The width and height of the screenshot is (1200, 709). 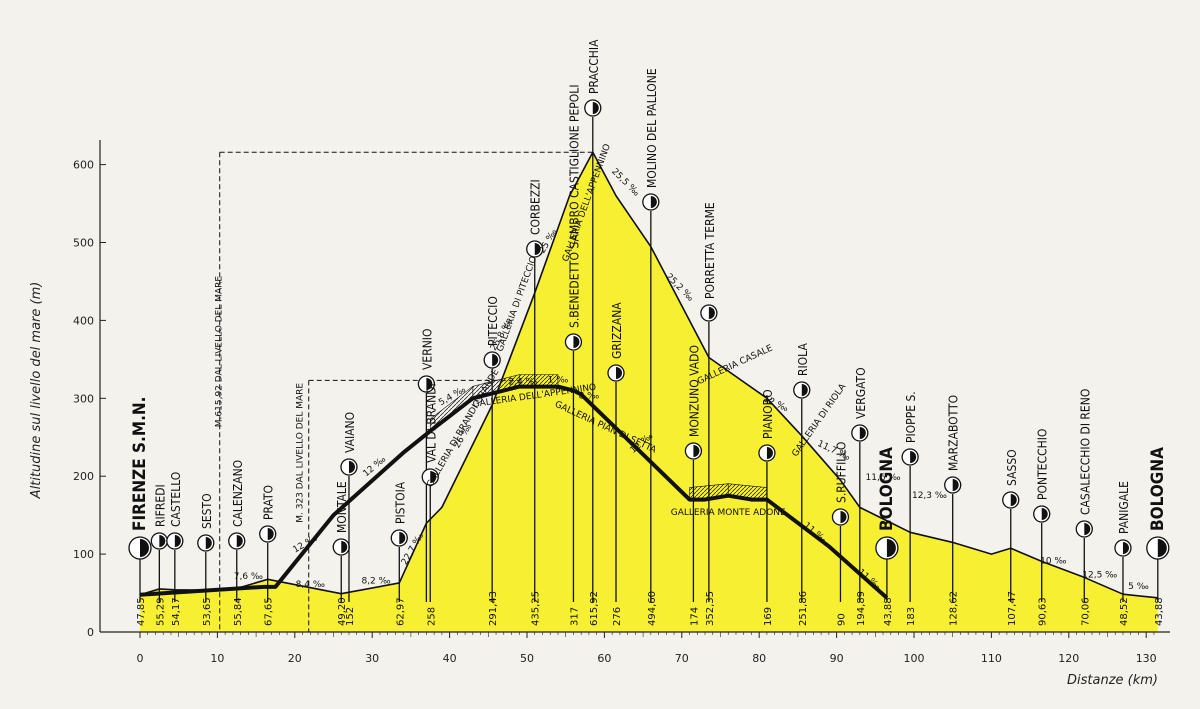 What do you see at coordinates (1159, 611) in the screenshot?
I see `station-altitude-label: 43,88` at bounding box center [1159, 611].